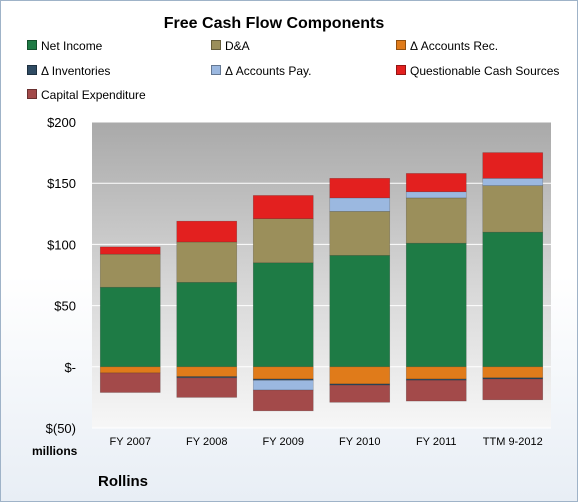 Image resolution: width=578 pixels, height=502 pixels. What do you see at coordinates (61, 428) in the screenshot?
I see `y-tick-label: $(50)` at bounding box center [61, 428].